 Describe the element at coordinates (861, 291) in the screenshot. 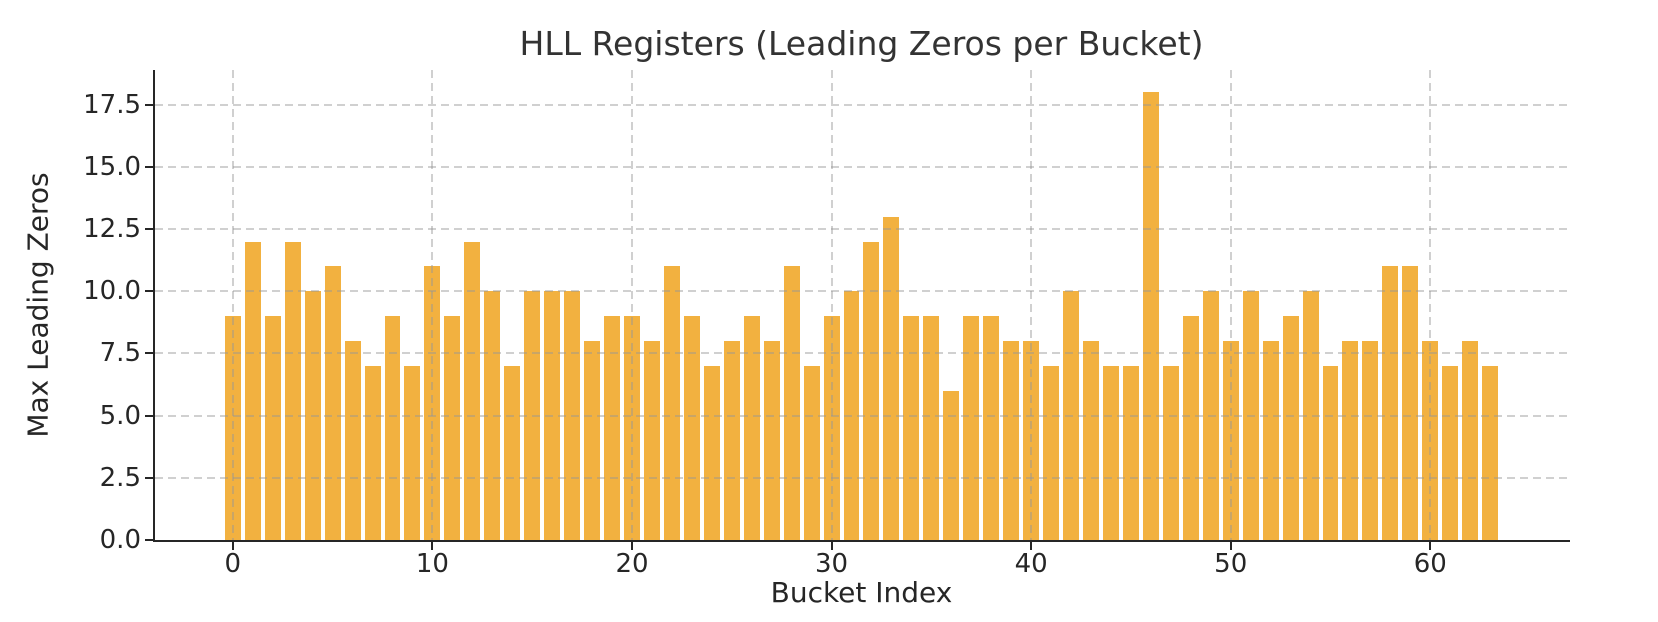

I see `h-gridline-10.0` at that location.